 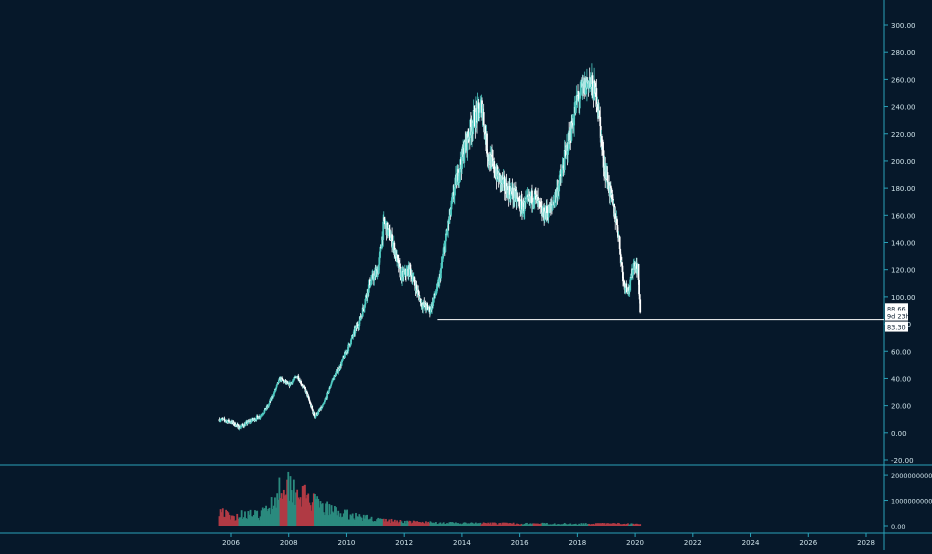 What do you see at coordinates (896, 326) in the screenshot?
I see `price-badge: 83.30` at bounding box center [896, 326].